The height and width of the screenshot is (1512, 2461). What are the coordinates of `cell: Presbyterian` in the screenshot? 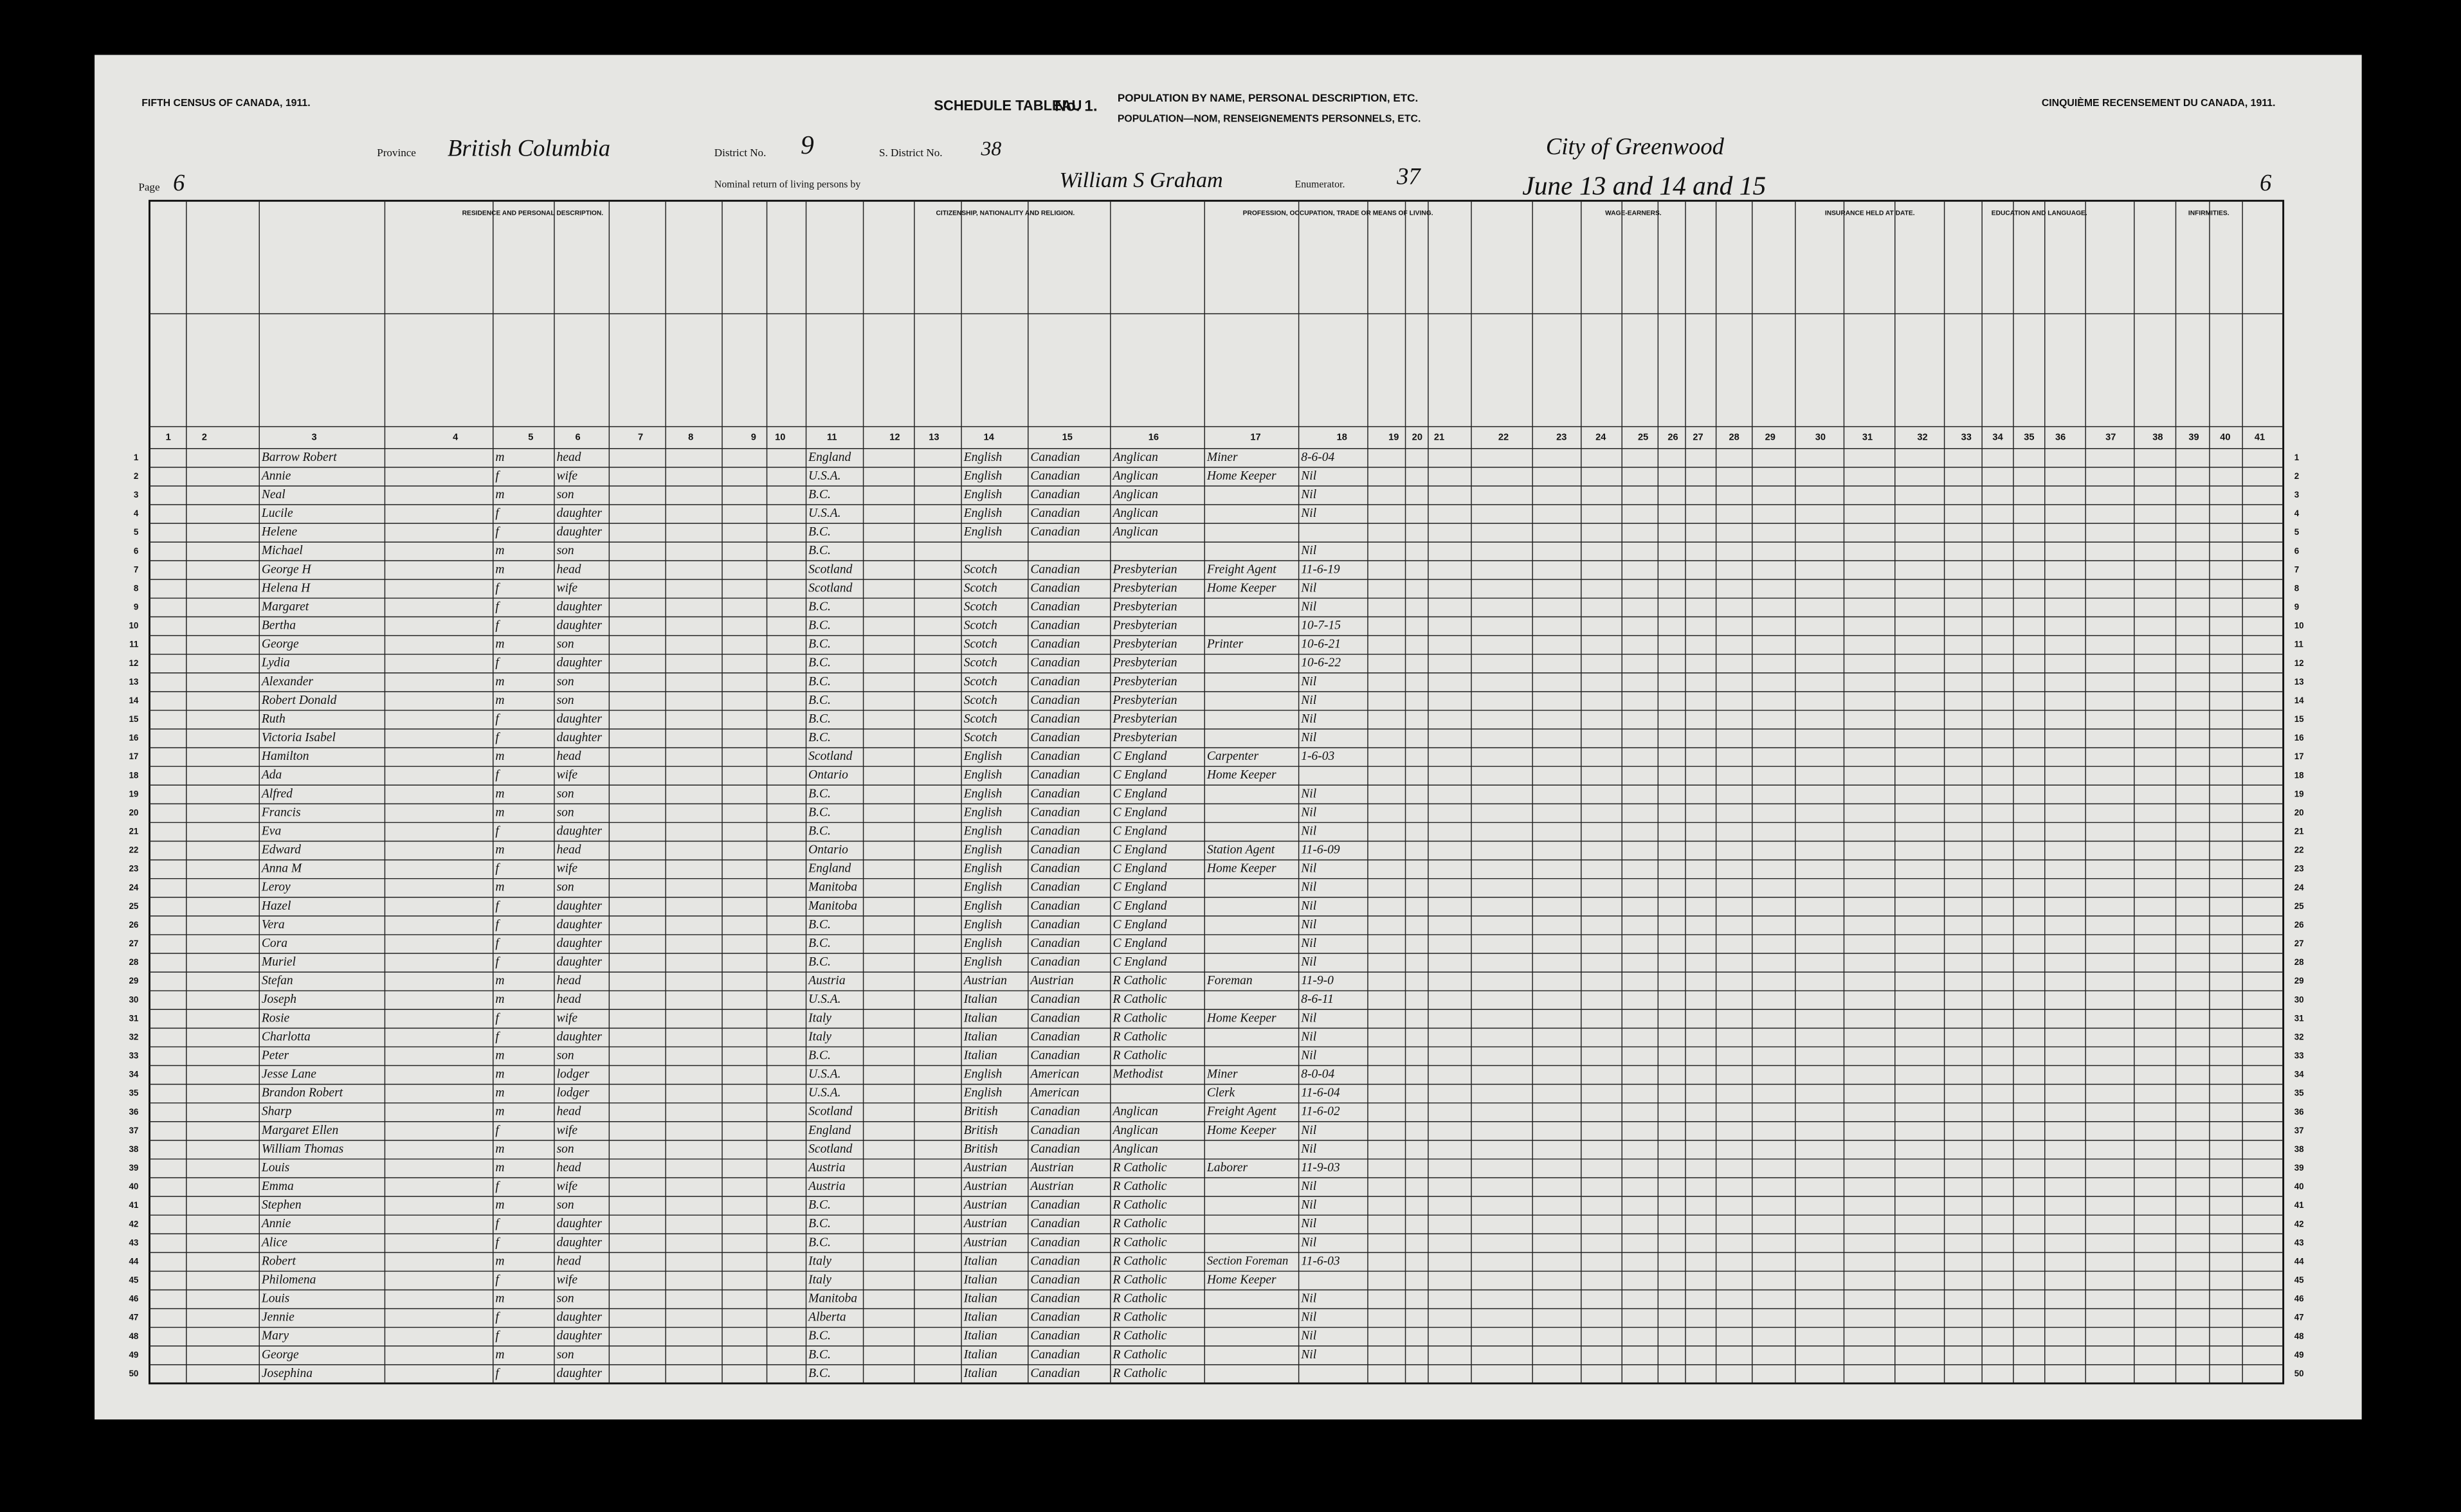 It's located at (1144, 701).